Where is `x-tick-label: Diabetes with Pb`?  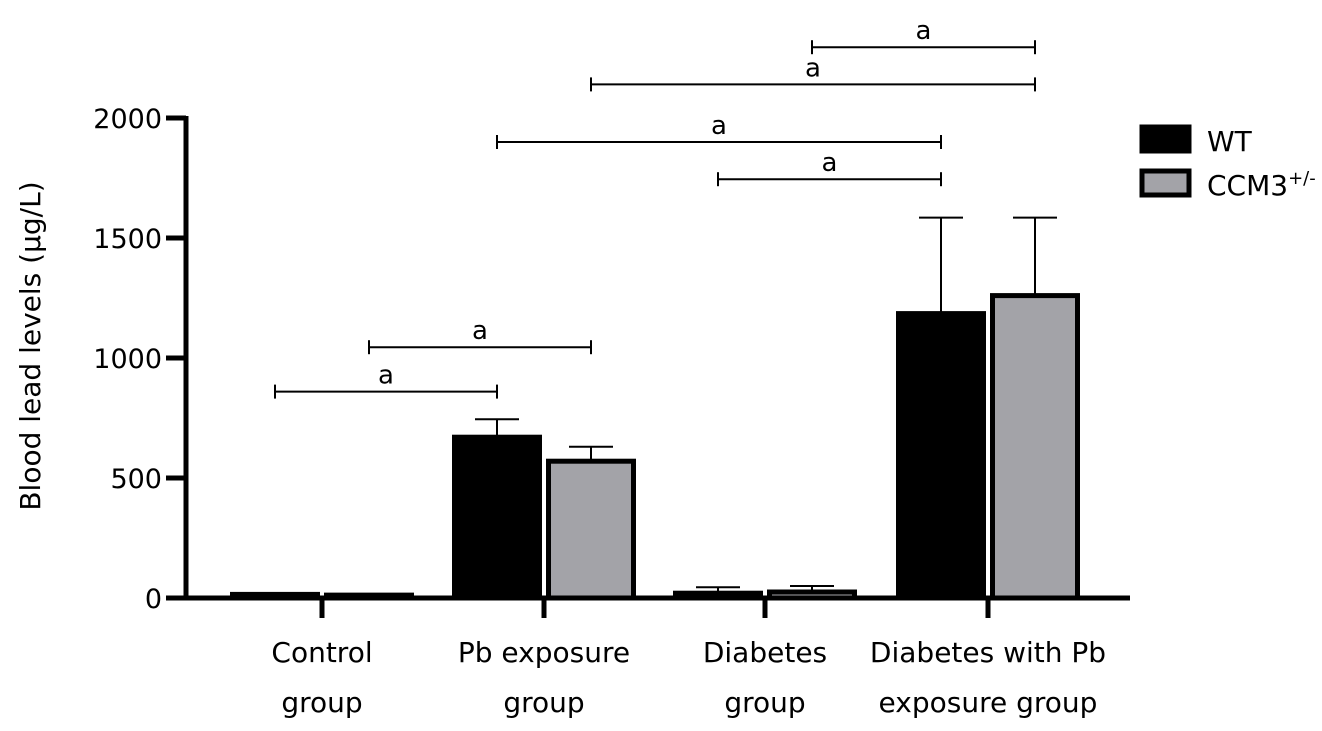 x-tick-label: Diabetes with Pb is located at coordinates (988, 652).